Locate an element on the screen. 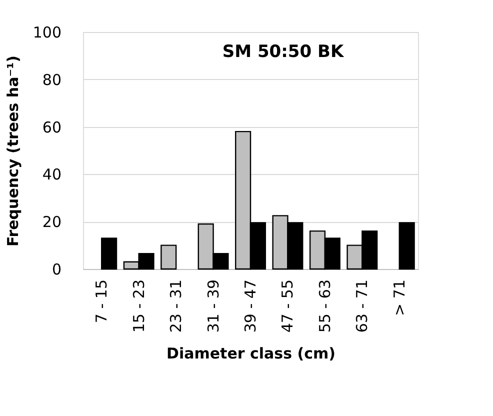 The height and width of the screenshot is (416, 493). x-tick-label: 55 - 63 is located at coordinates (325, 306).